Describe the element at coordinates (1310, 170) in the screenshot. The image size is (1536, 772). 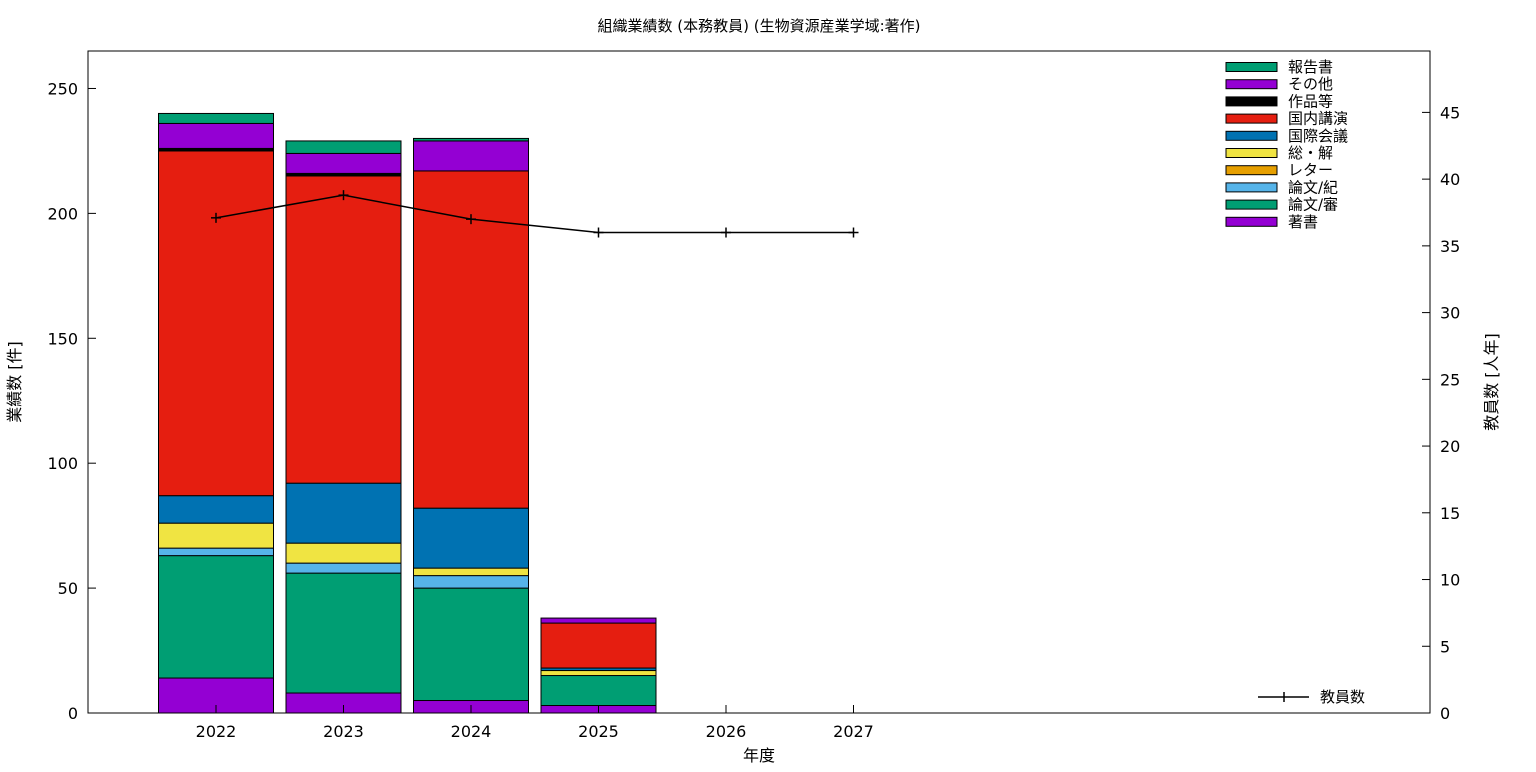
I see `legend-label: レター` at that location.